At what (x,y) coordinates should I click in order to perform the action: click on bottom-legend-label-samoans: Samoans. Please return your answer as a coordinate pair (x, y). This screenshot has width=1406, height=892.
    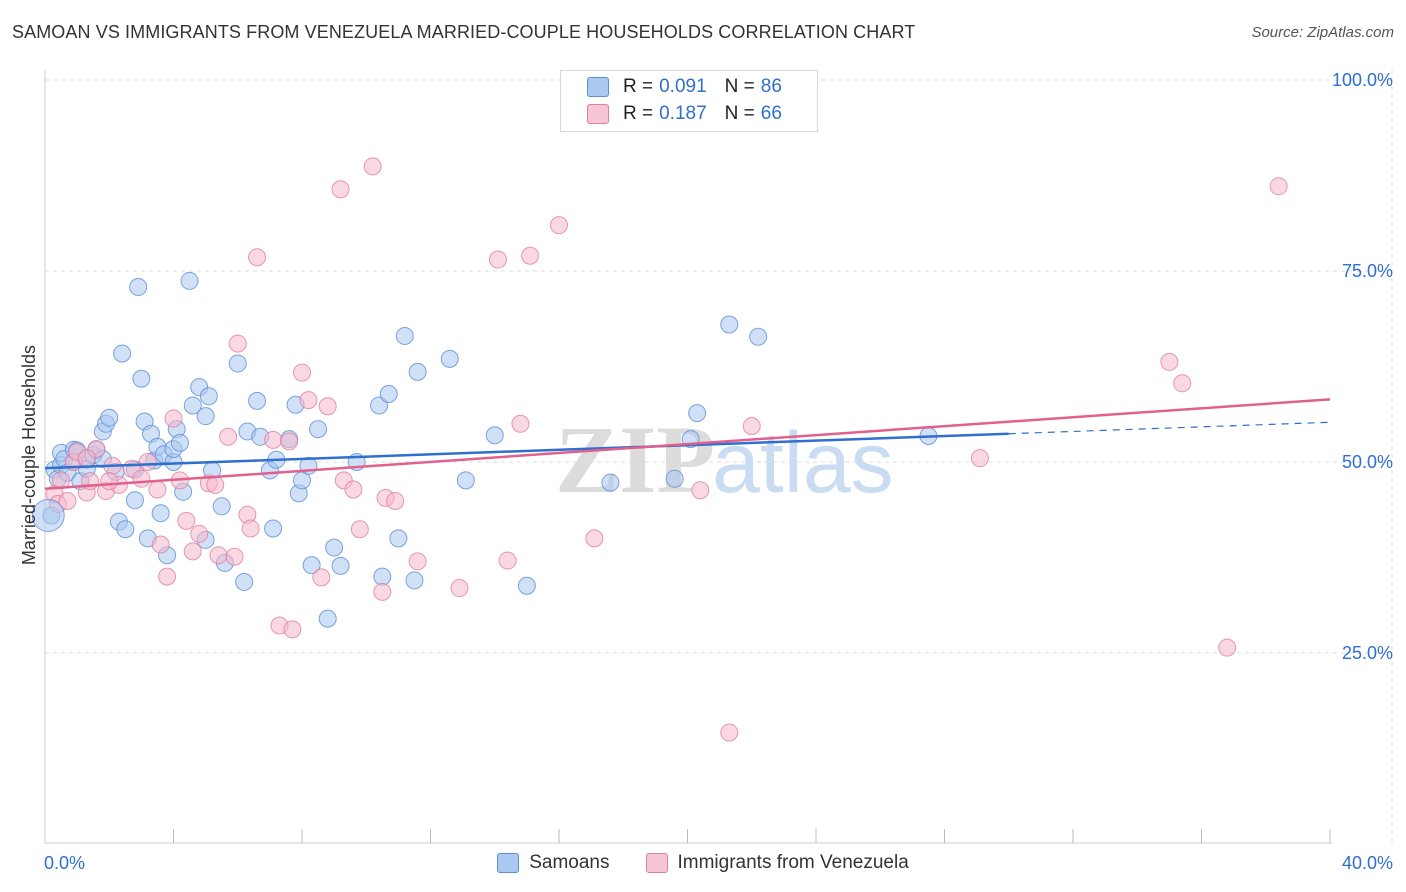
    Looking at the image, I should click on (569, 862).